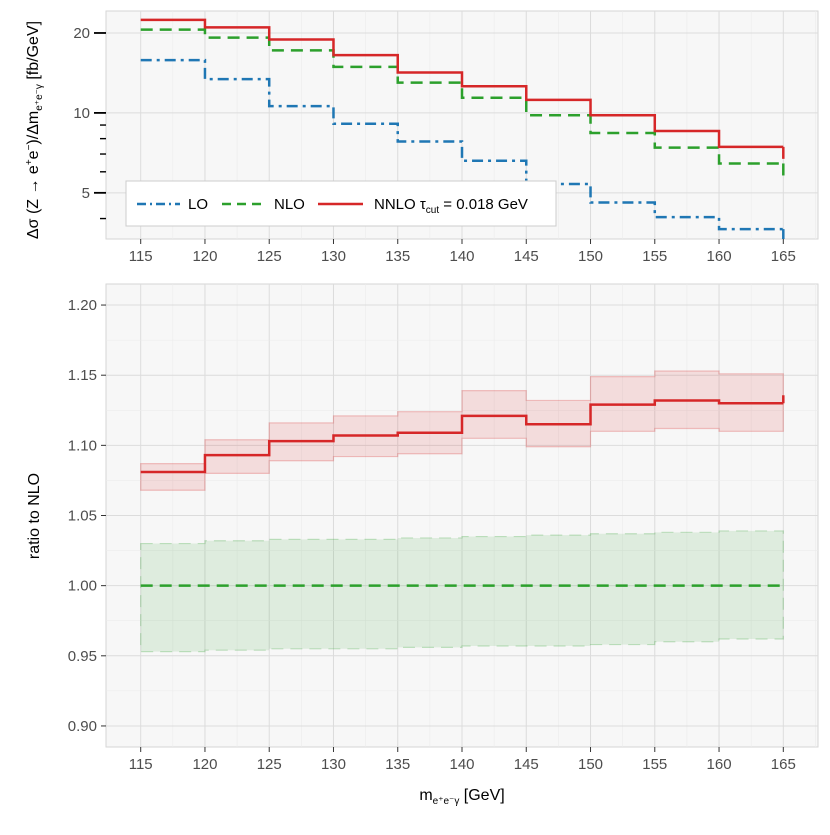  What do you see at coordinates (654, 256) in the screenshot?
I see `top-x-tick-label: 155` at bounding box center [654, 256].